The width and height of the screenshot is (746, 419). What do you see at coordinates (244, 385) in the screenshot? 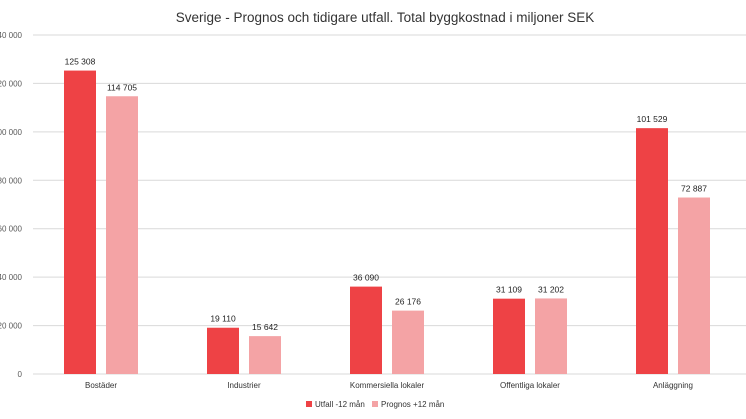
I see `x-tick-label: Industrier` at bounding box center [244, 385].